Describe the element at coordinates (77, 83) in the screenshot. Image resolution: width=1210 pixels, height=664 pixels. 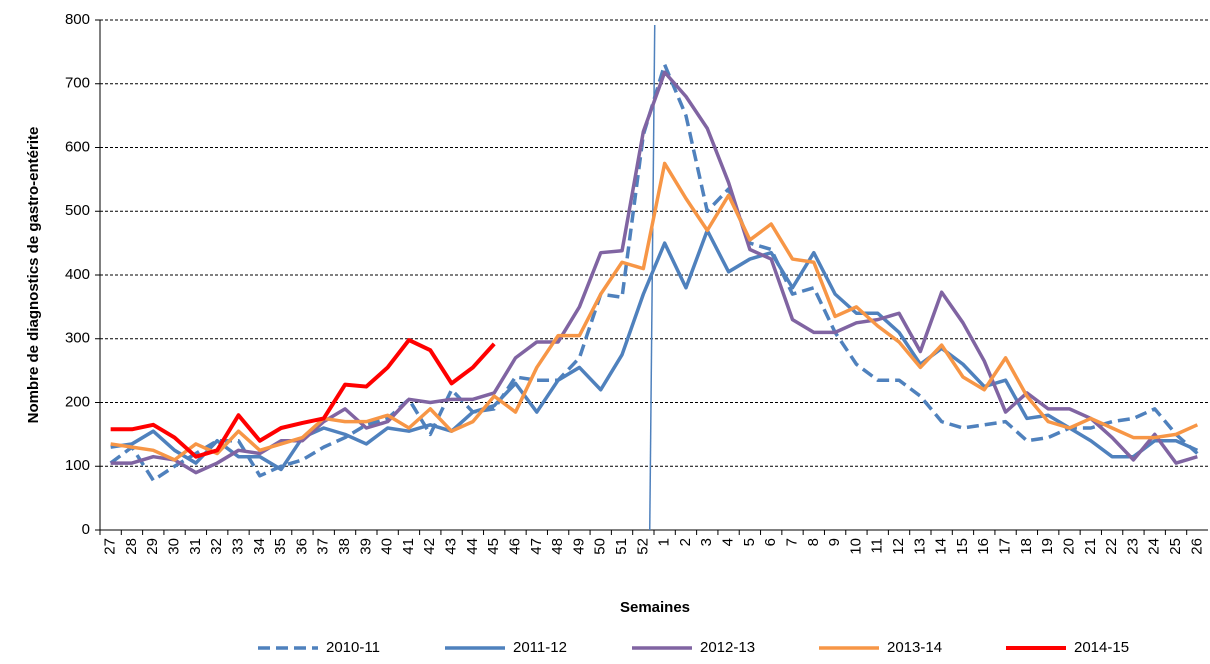
I see `y-tick-label: 700` at that location.